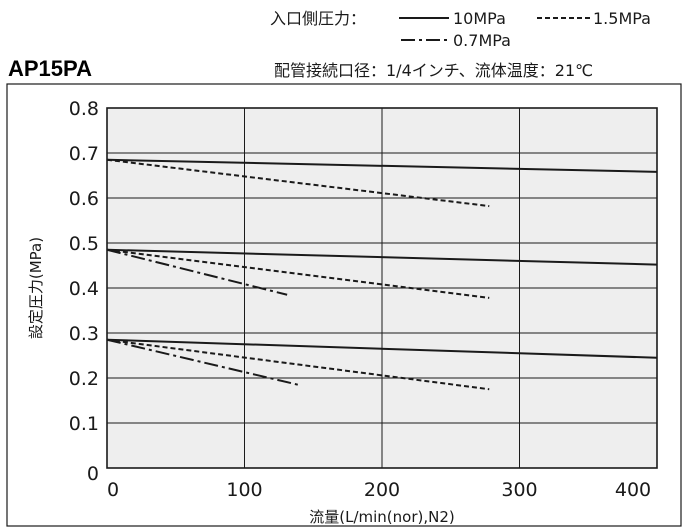  I want to click on x-tick-label: 100, so click(244, 490).